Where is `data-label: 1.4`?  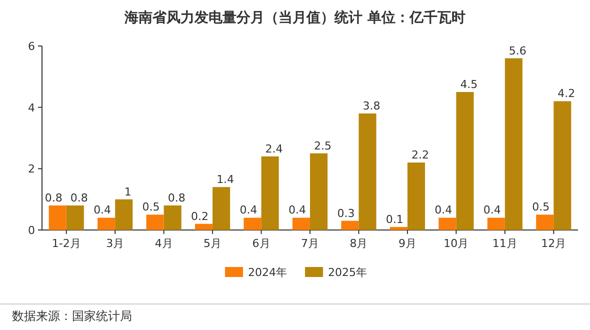
data-label: 1.4 is located at coordinates (225, 179).